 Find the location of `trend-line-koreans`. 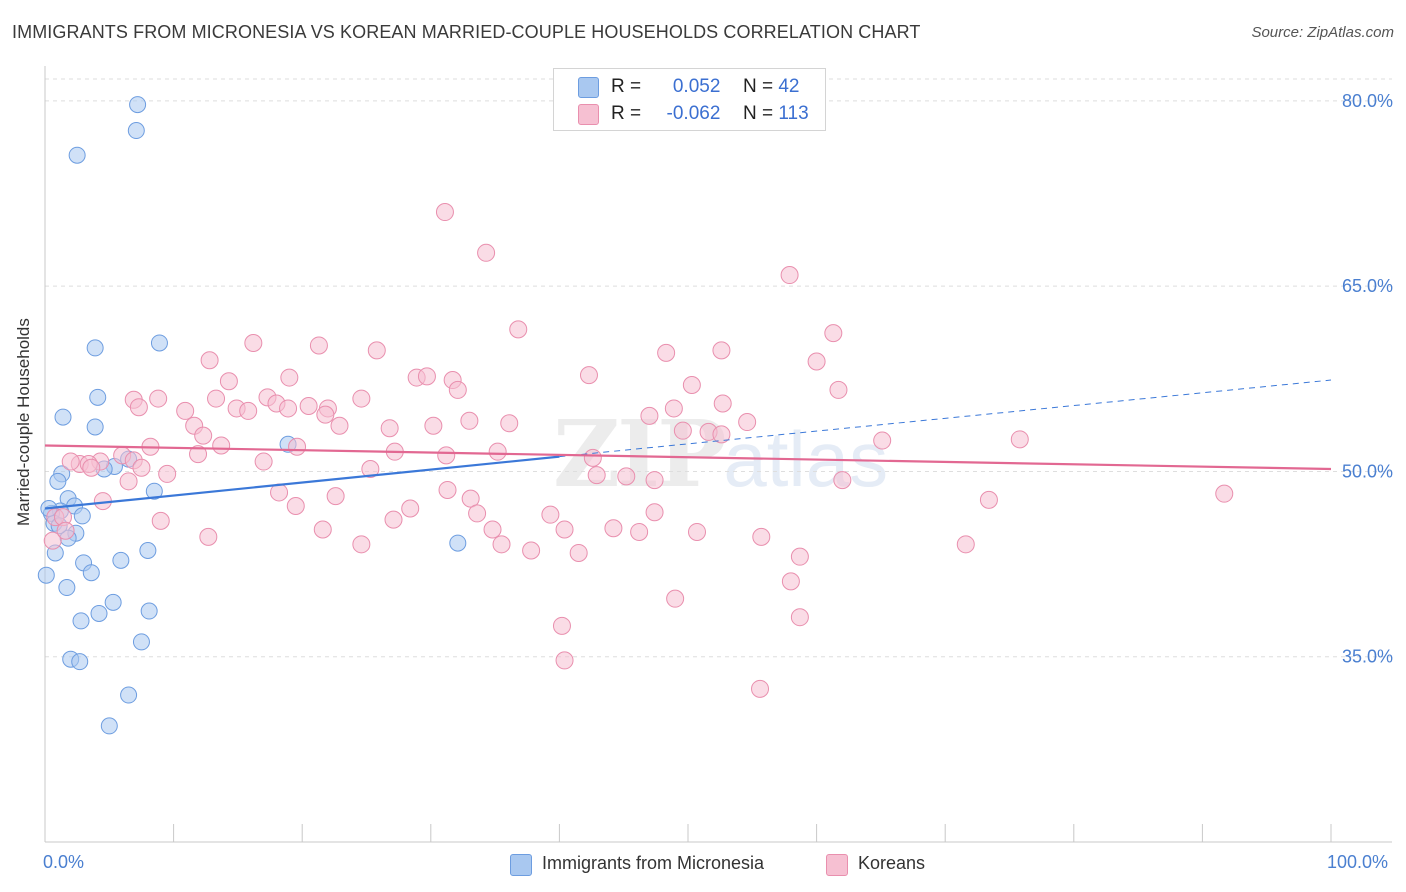

trend-line-koreans is located at coordinates (688, 457).